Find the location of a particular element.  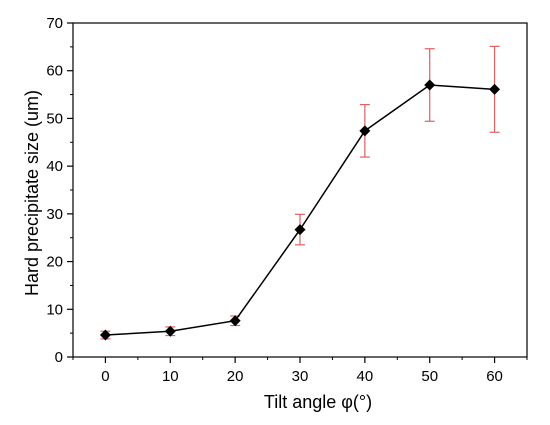

y-tick-label: 30 is located at coordinates (54, 214).